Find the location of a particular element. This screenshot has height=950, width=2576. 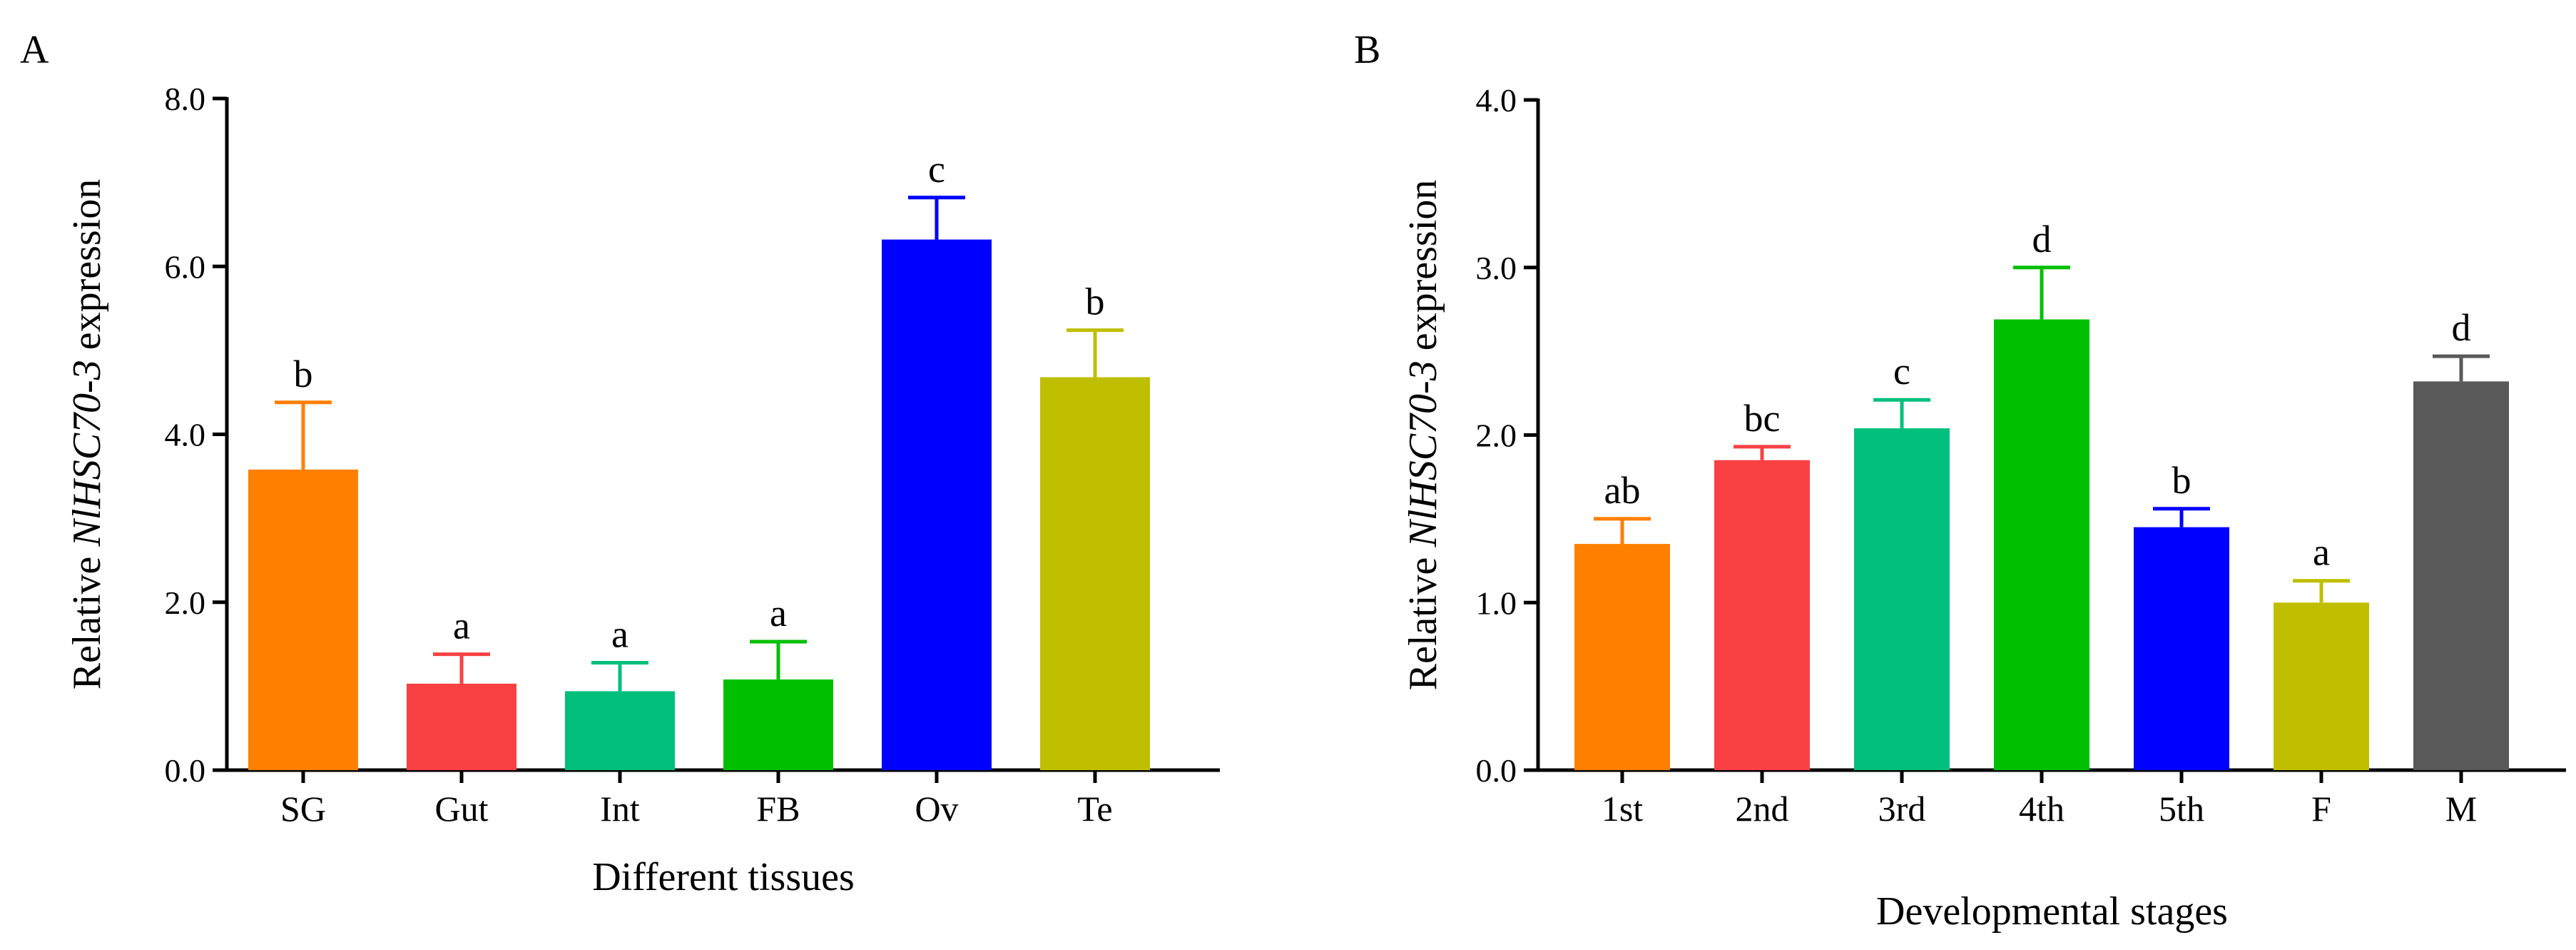

x-tick-label: 1st is located at coordinates (1622, 809).